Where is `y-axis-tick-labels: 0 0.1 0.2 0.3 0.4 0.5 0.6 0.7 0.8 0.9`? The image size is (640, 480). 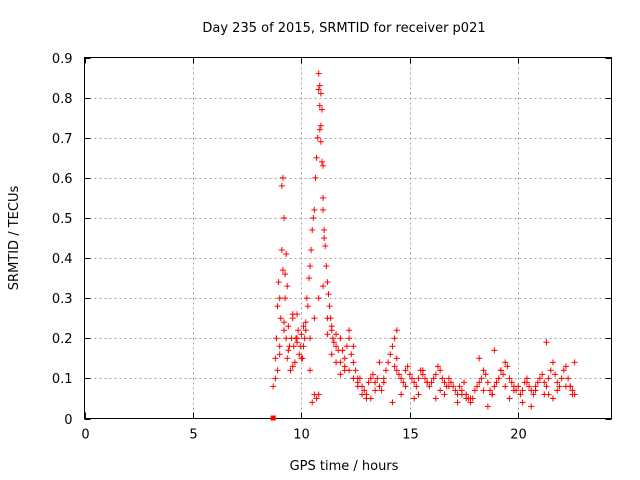 y-axis-tick-labels: 0 0.1 0.2 0.3 0.4 0.5 0.6 0.7 0.8 0.9 is located at coordinates (62, 240).